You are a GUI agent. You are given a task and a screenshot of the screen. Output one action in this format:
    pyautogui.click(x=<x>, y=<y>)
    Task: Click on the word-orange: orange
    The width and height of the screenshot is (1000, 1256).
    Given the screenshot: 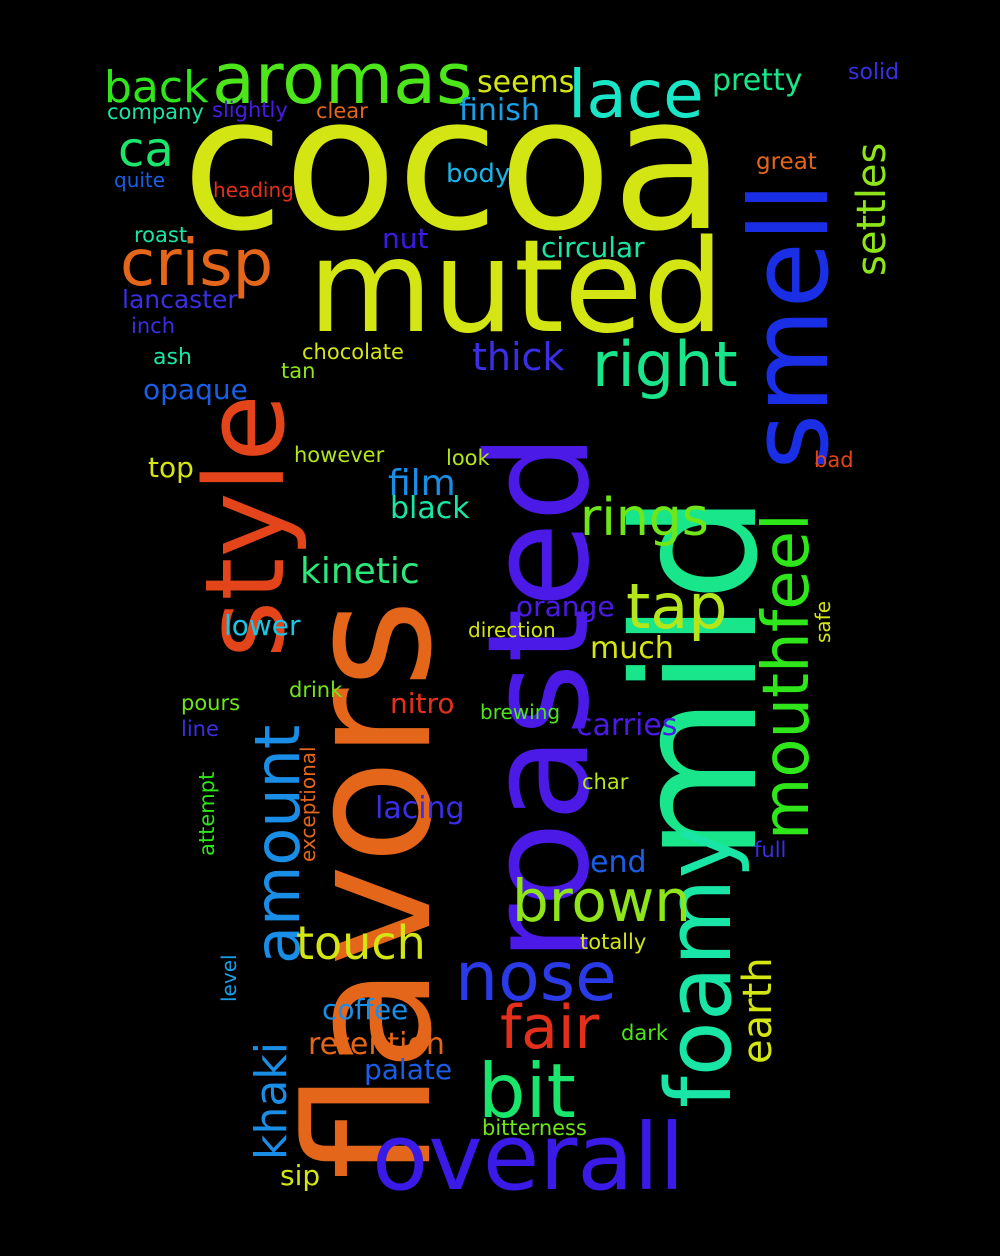 What is the action you would take?
    pyautogui.click(x=565, y=606)
    